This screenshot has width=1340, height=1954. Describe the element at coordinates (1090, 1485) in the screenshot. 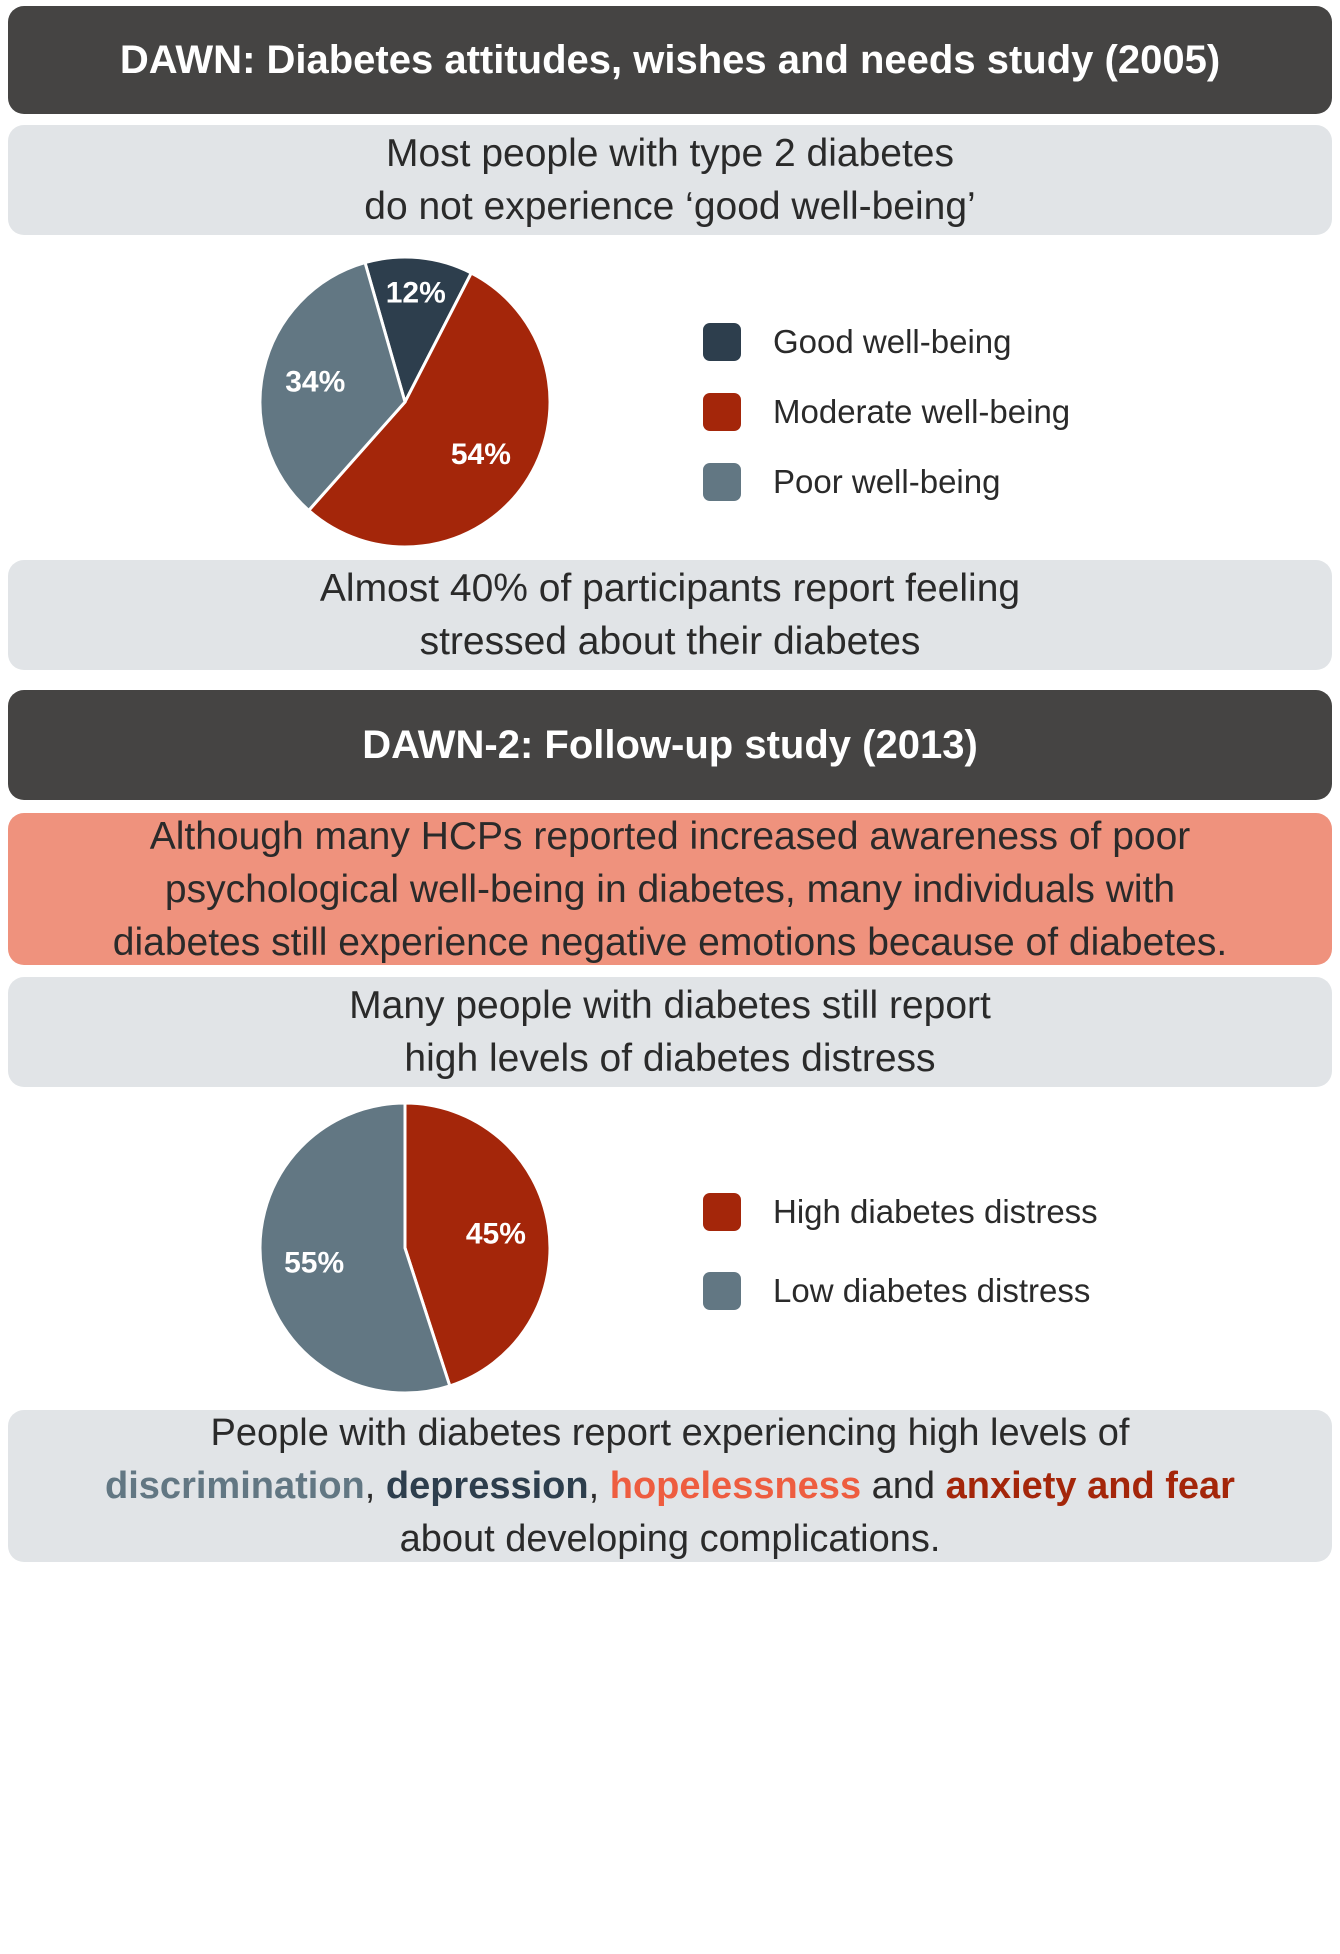

I see `keyword-anxiety-and-fear: anxiety and fear` at that location.